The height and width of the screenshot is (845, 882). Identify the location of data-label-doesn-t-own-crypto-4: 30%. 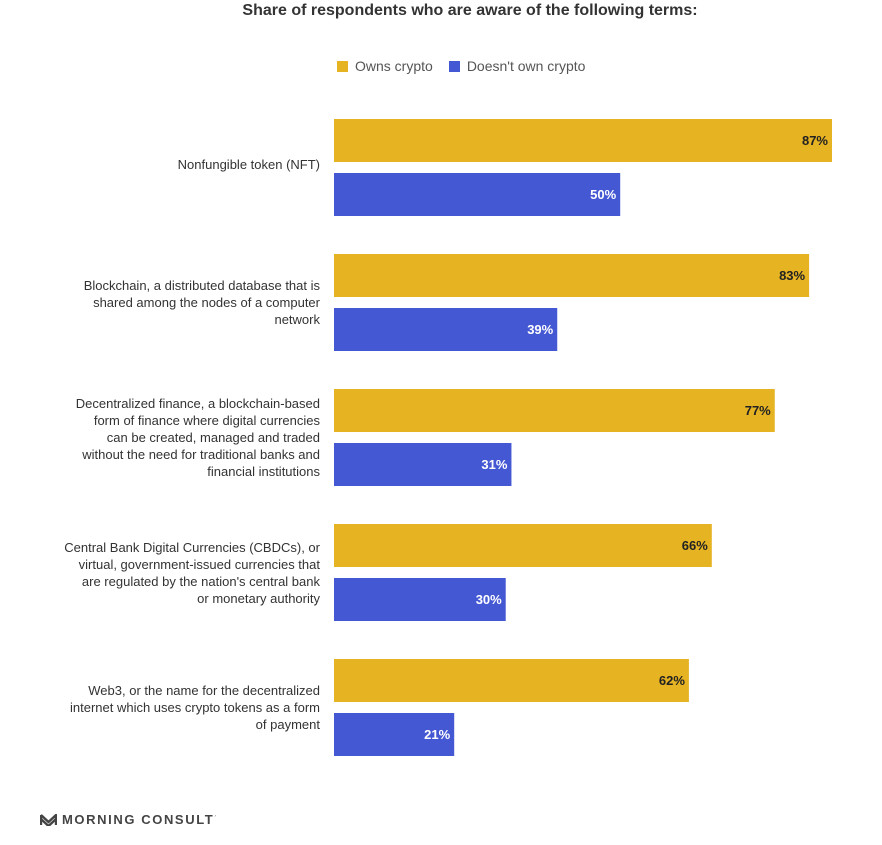
(489, 599).